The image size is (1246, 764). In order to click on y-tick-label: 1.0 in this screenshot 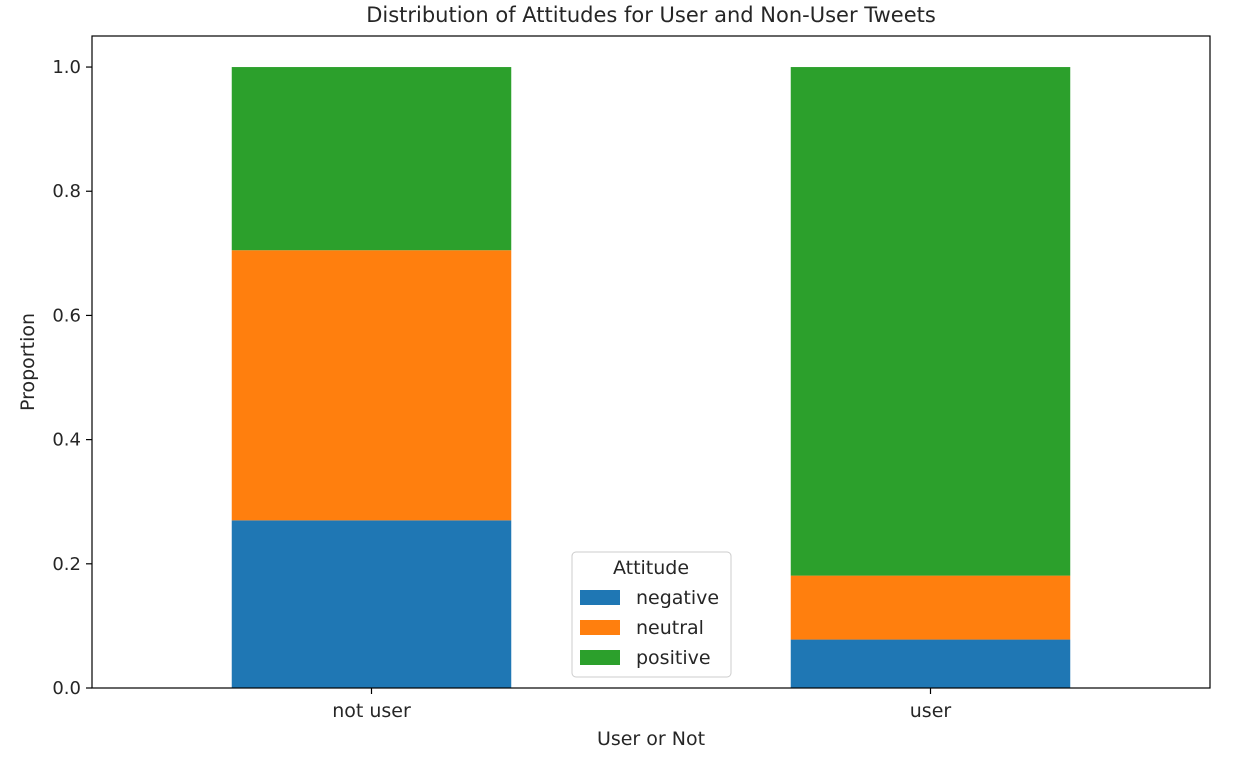, I will do `click(66, 67)`.